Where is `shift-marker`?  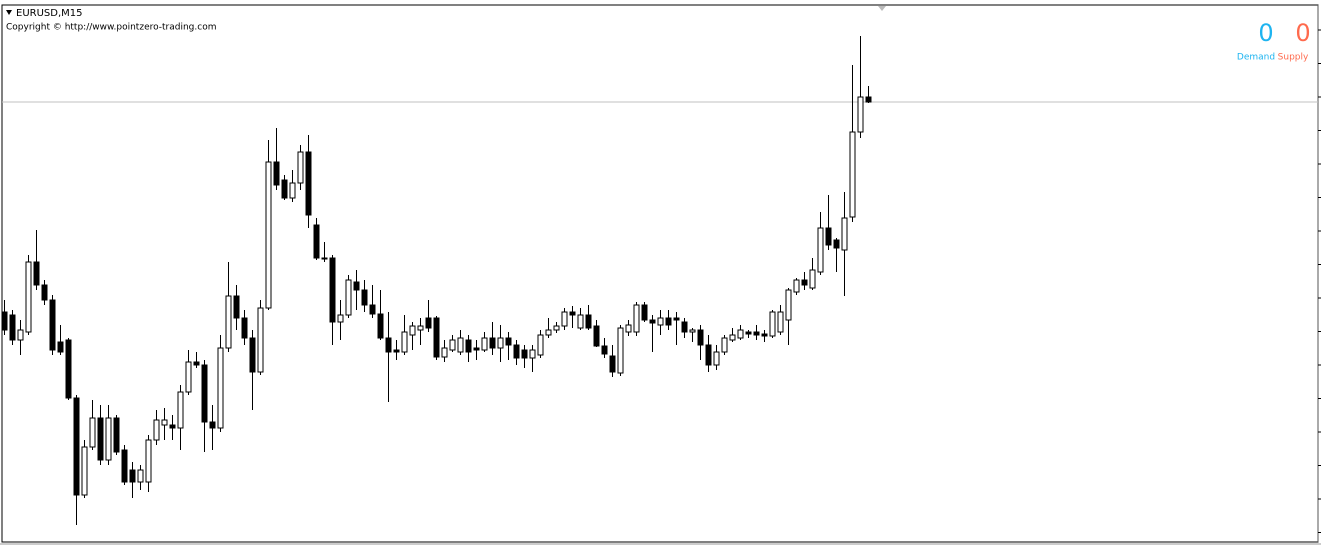 shift-marker is located at coordinates (882, 8).